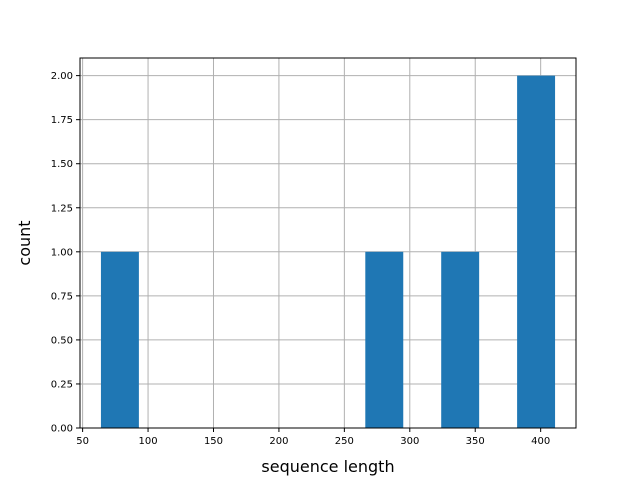 The image size is (640, 480). I want to click on x-tick-label: 250, so click(344, 441).